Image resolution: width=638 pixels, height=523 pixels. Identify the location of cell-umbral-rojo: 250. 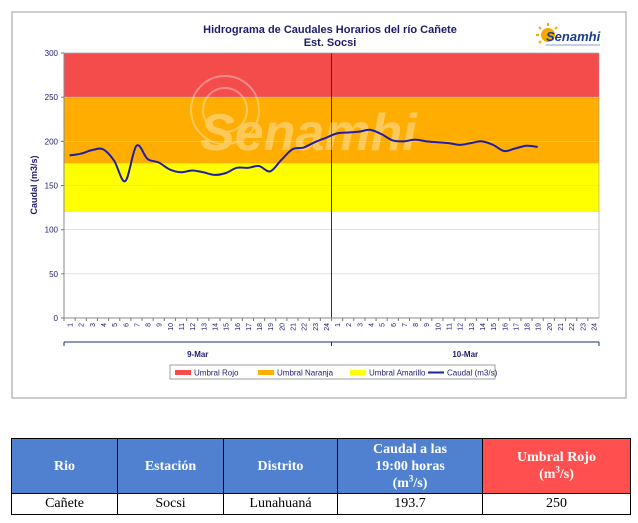
(556, 504).